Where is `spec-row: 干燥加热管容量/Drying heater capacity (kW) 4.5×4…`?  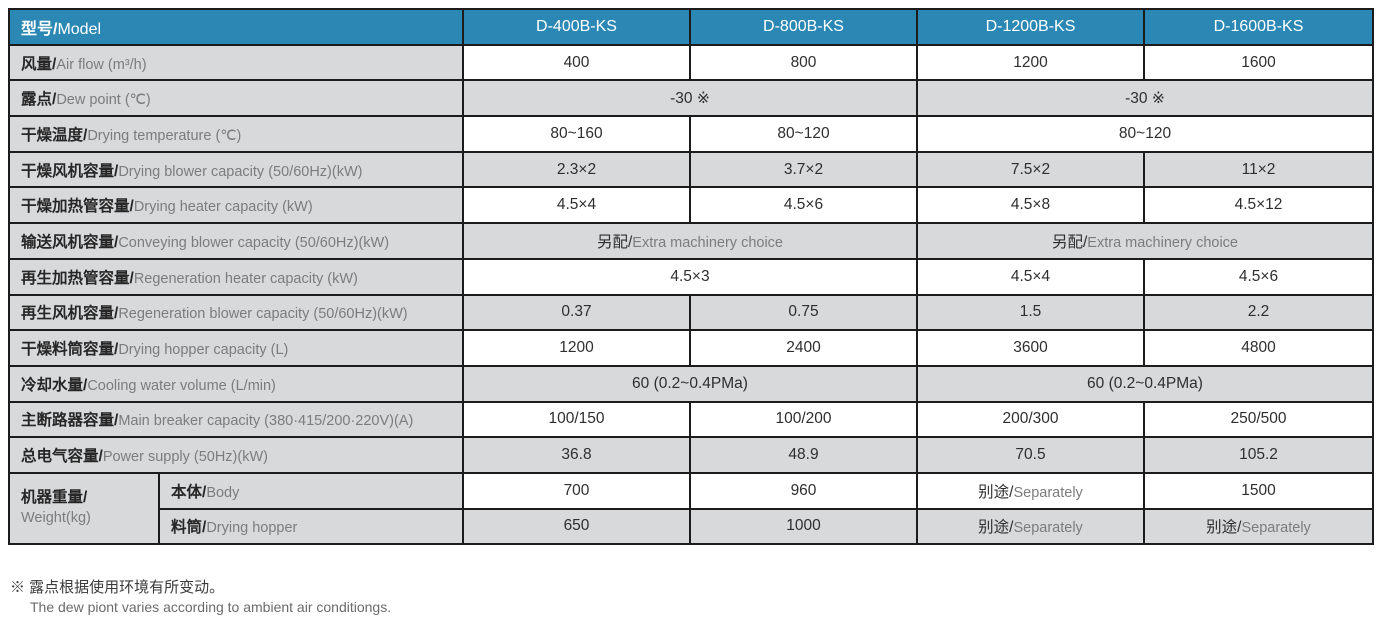 spec-row: 干燥加热管容量/Drying heater capacity (kW) 4.5×4… is located at coordinates (691, 205).